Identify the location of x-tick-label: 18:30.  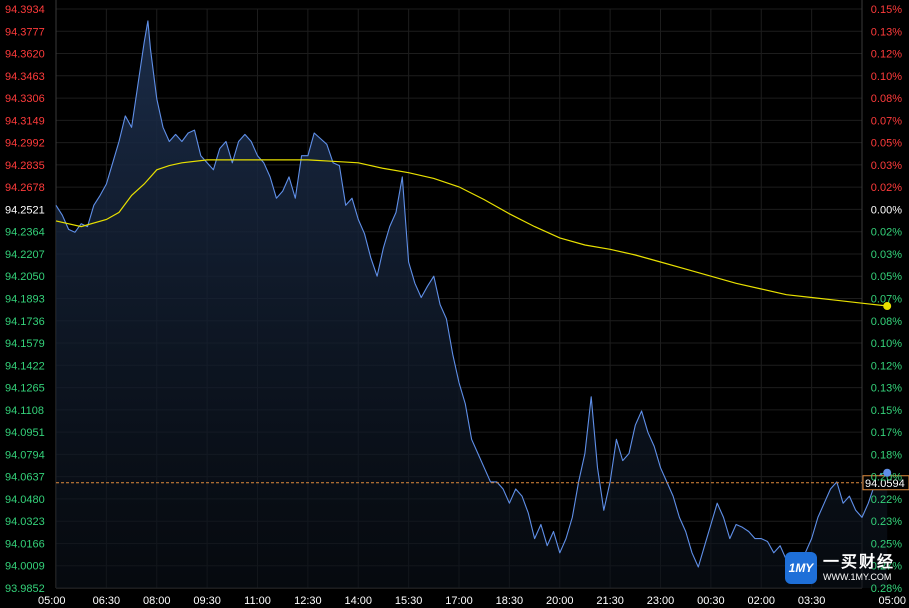
(510, 601).